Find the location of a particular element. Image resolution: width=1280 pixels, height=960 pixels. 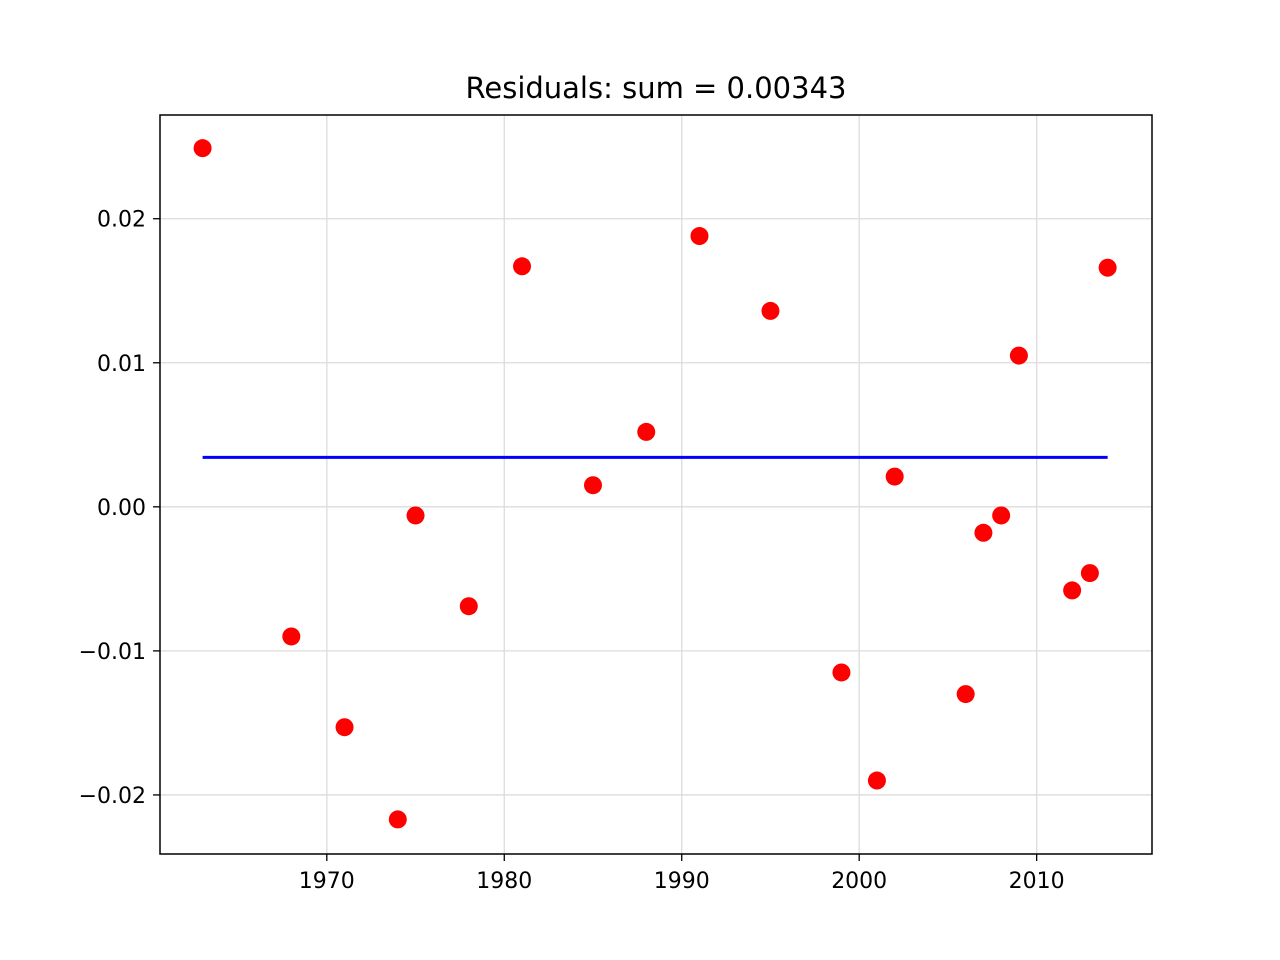

x-tick-label: 1970 is located at coordinates (327, 881).